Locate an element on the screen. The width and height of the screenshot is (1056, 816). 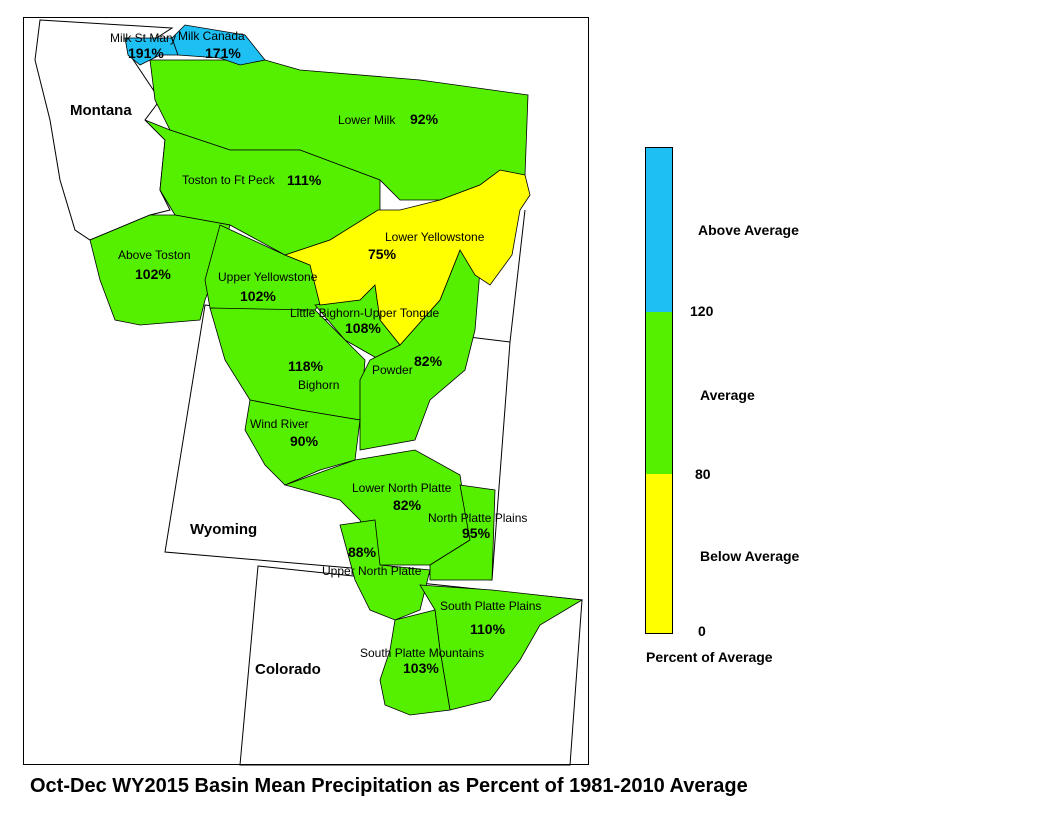
basin-lower-yellowstone is located at coordinates (407, 257).